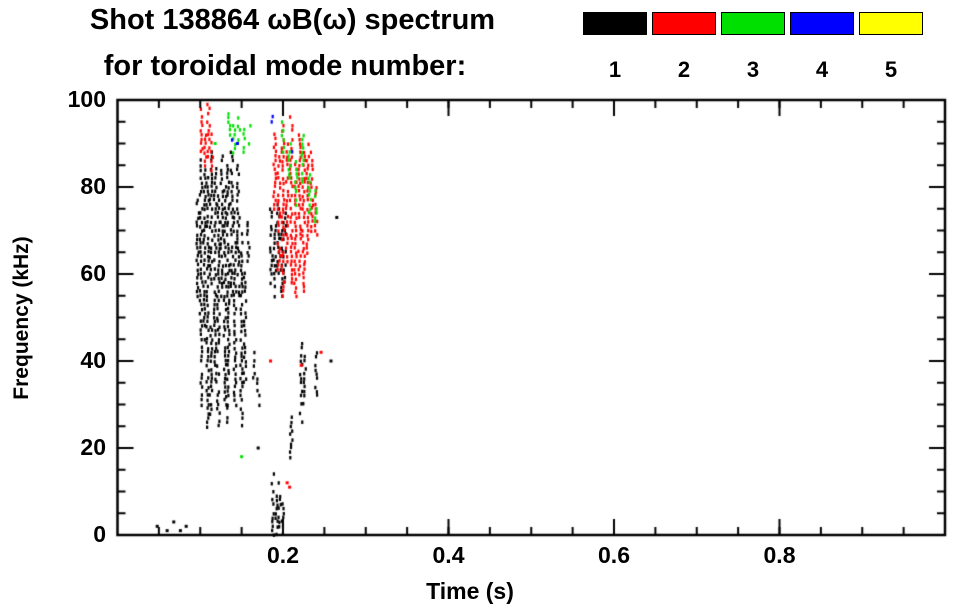  What do you see at coordinates (283, 555) in the screenshot?
I see `x-tick-label: 0.2` at bounding box center [283, 555].